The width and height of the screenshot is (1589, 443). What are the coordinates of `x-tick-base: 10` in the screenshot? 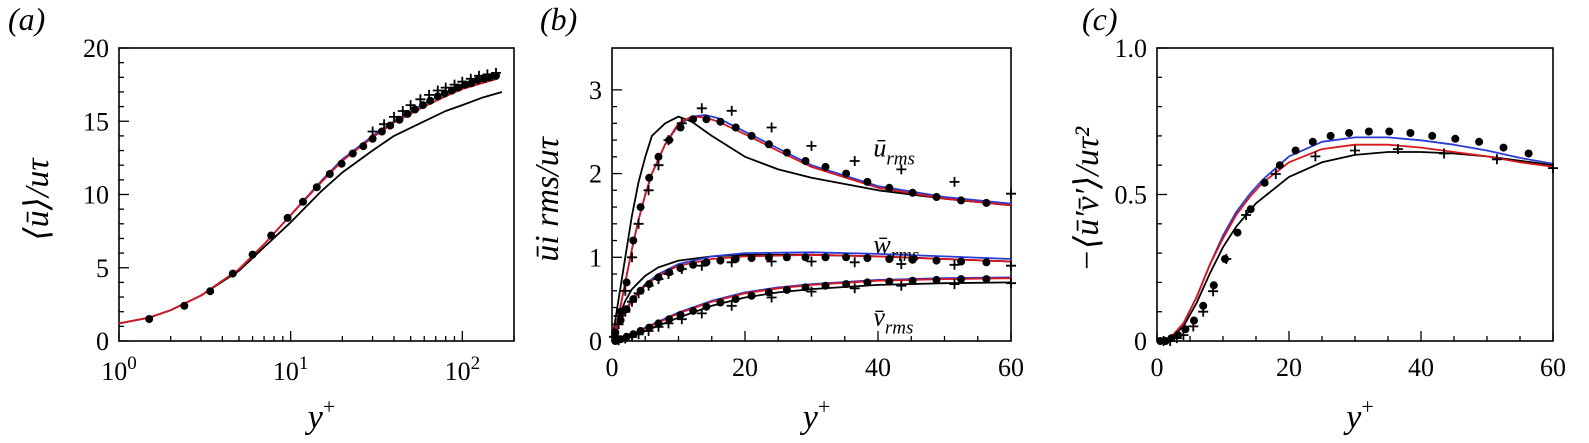 It's located at (286, 371).